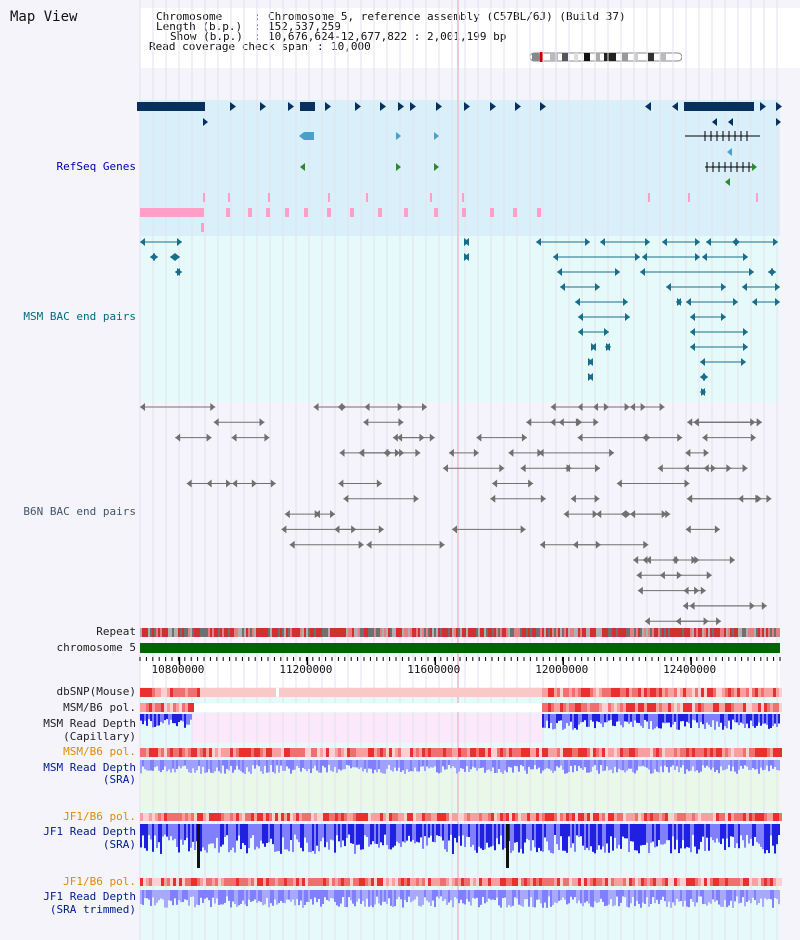 Image resolution: width=800 pixels, height=940 pixels. What do you see at coordinates (79, 316) in the screenshot?
I see `track-label-msm-bac: MSM BAC end pairs` at bounding box center [79, 316].